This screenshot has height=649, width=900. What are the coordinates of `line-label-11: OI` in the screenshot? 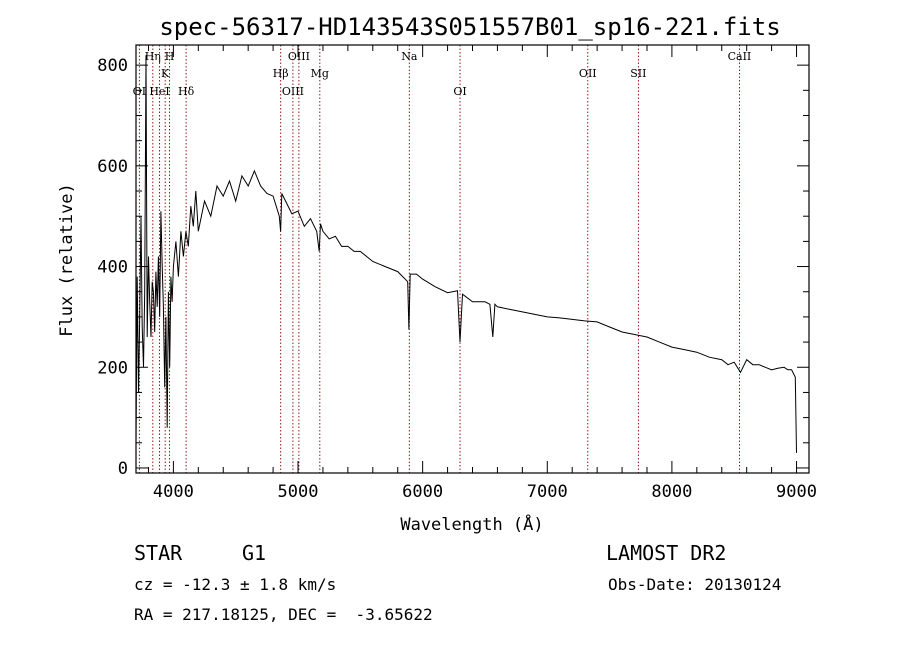 It's located at (459, 91).